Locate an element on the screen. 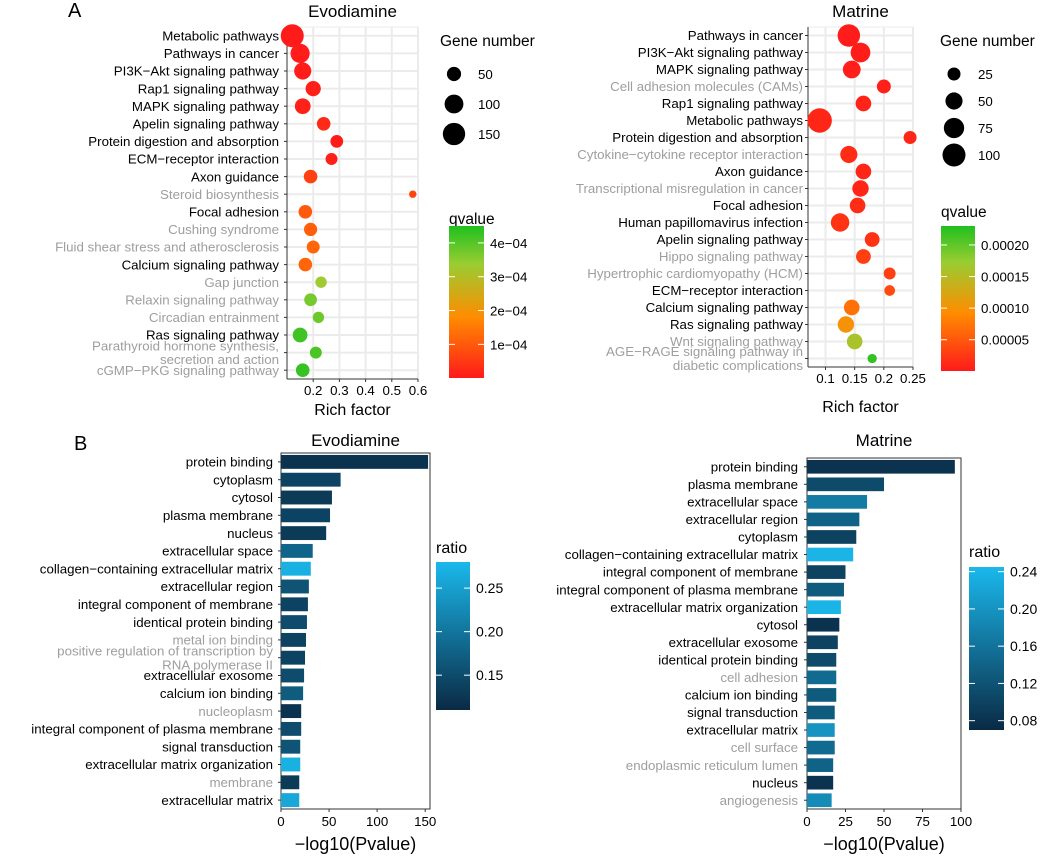 The width and height of the screenshot is (1052, 857). category-label: protein binding is located at coordinates (754, 466).